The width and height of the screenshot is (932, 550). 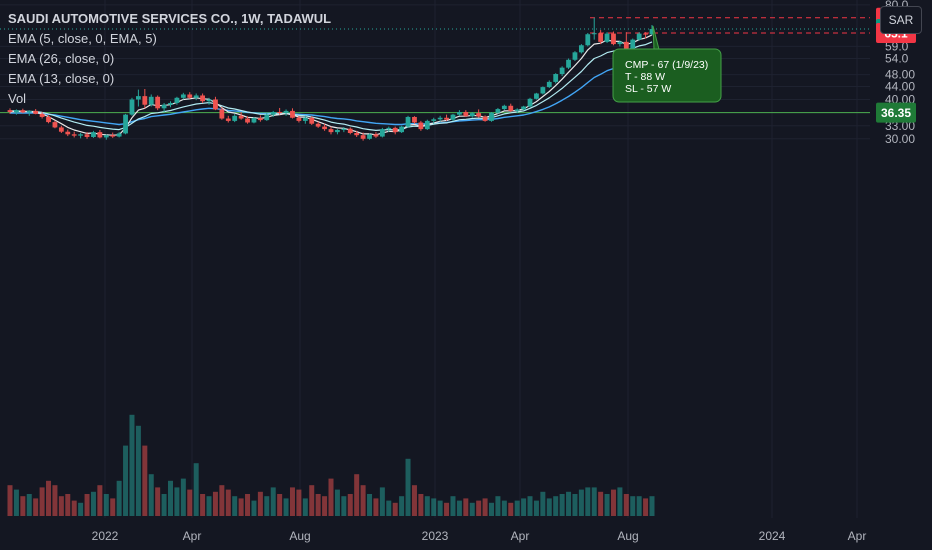 I want to click on callout-line: CMP - 67 (1/9/23), so click(x=666, y=65).